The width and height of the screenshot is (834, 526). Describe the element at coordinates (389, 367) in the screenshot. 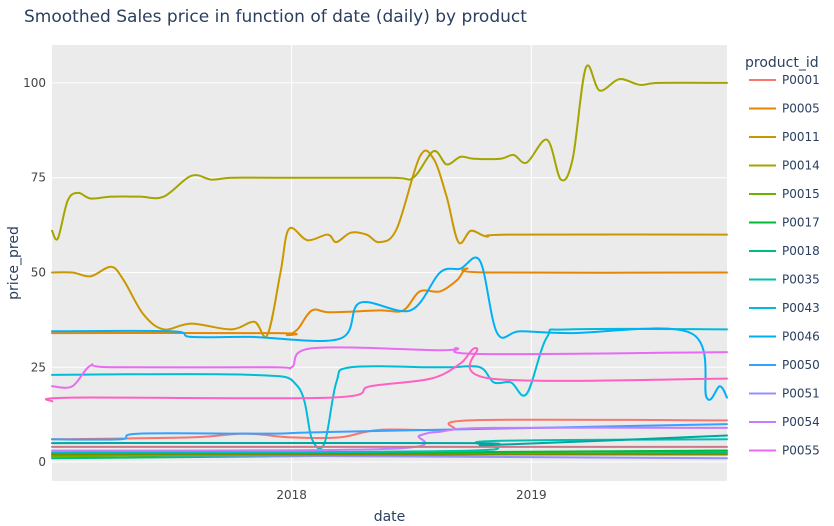

I see `series-line-p0055` at that location.